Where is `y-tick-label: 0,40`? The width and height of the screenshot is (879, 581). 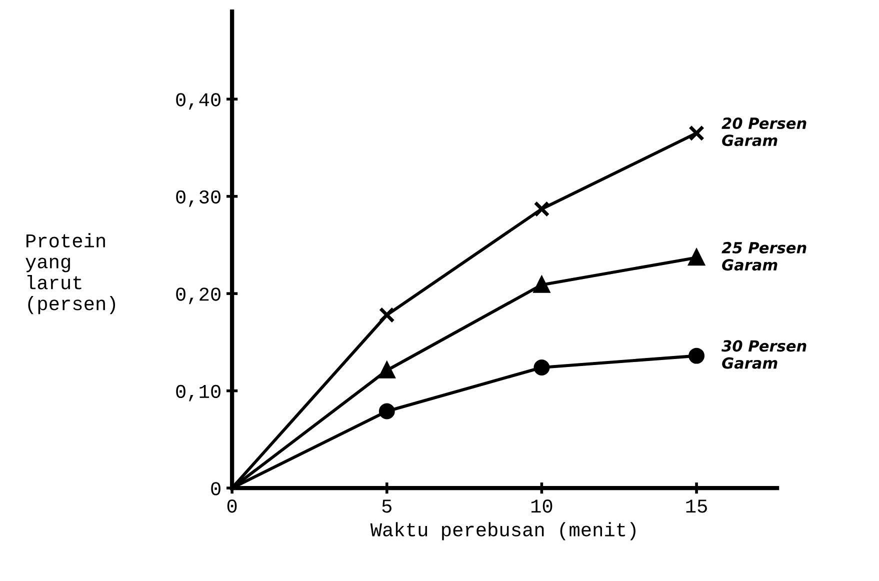 y-tick-label: 0,40 is located at coordinates (198, 101).